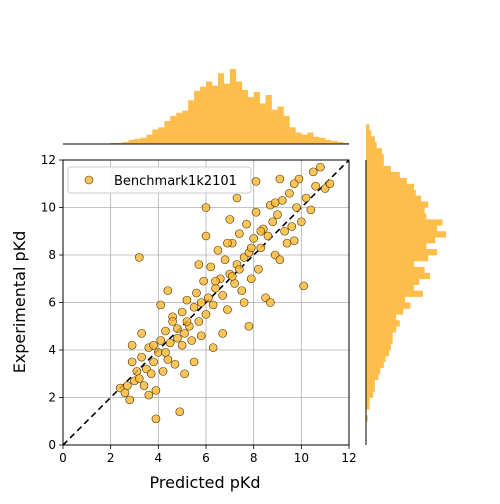  I want to click on x-tick-label: 6, so click(206, 458).